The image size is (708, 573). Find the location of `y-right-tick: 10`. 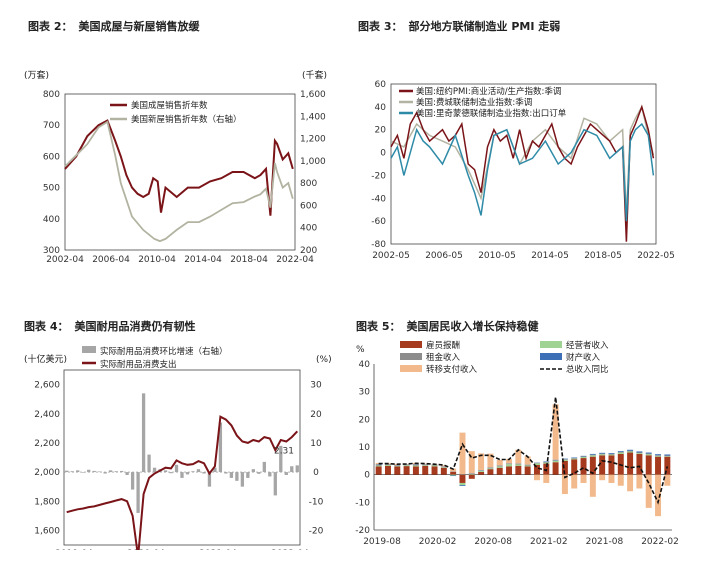

y-right-tick: 10 is located at coordinates (316, 444).